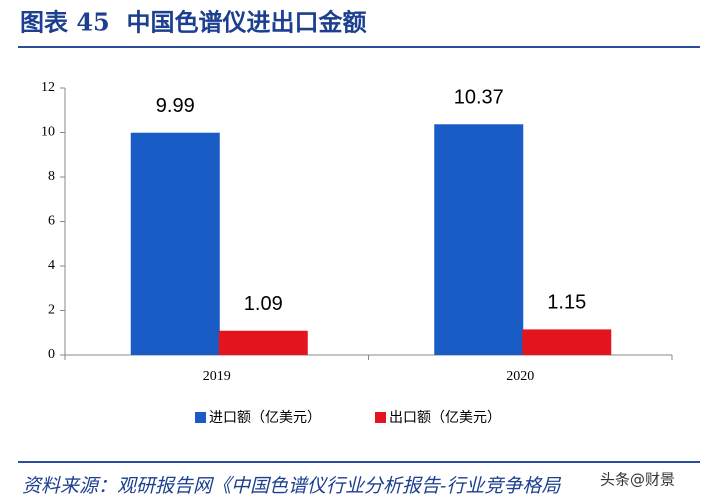 The image size is (719, 502). Describe the element at coordinates (445, 418) in the screenshot. I see `legend-label: 出口额（亿美元）` at that location.